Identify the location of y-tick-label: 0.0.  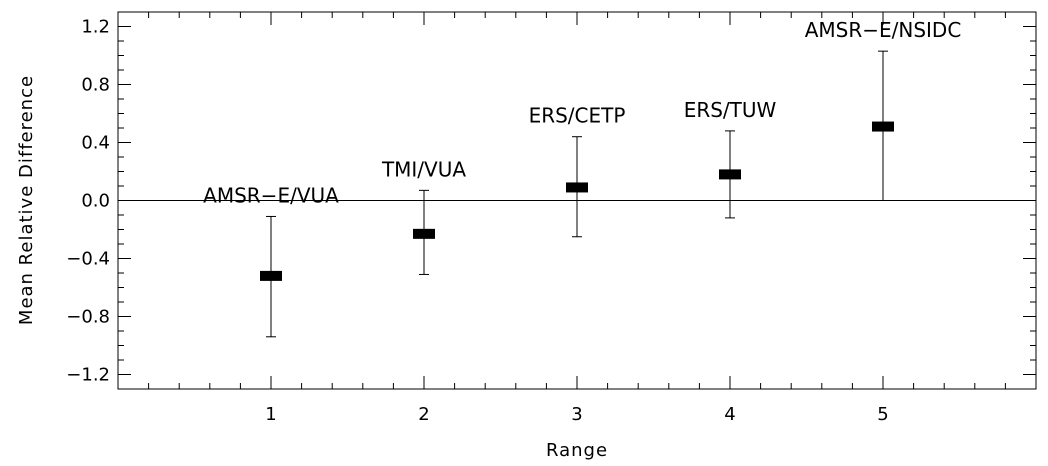
(95, 201).